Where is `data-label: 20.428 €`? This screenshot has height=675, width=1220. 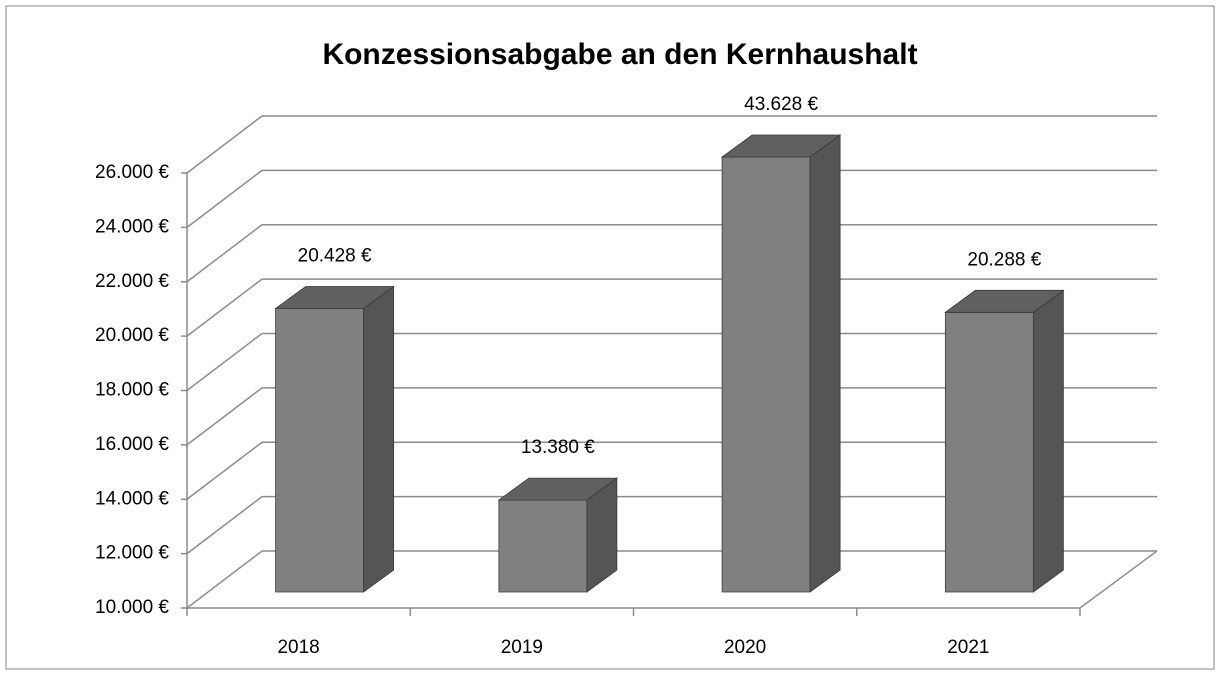
data-label: 20.428 € is located at coordinates (335, 256).